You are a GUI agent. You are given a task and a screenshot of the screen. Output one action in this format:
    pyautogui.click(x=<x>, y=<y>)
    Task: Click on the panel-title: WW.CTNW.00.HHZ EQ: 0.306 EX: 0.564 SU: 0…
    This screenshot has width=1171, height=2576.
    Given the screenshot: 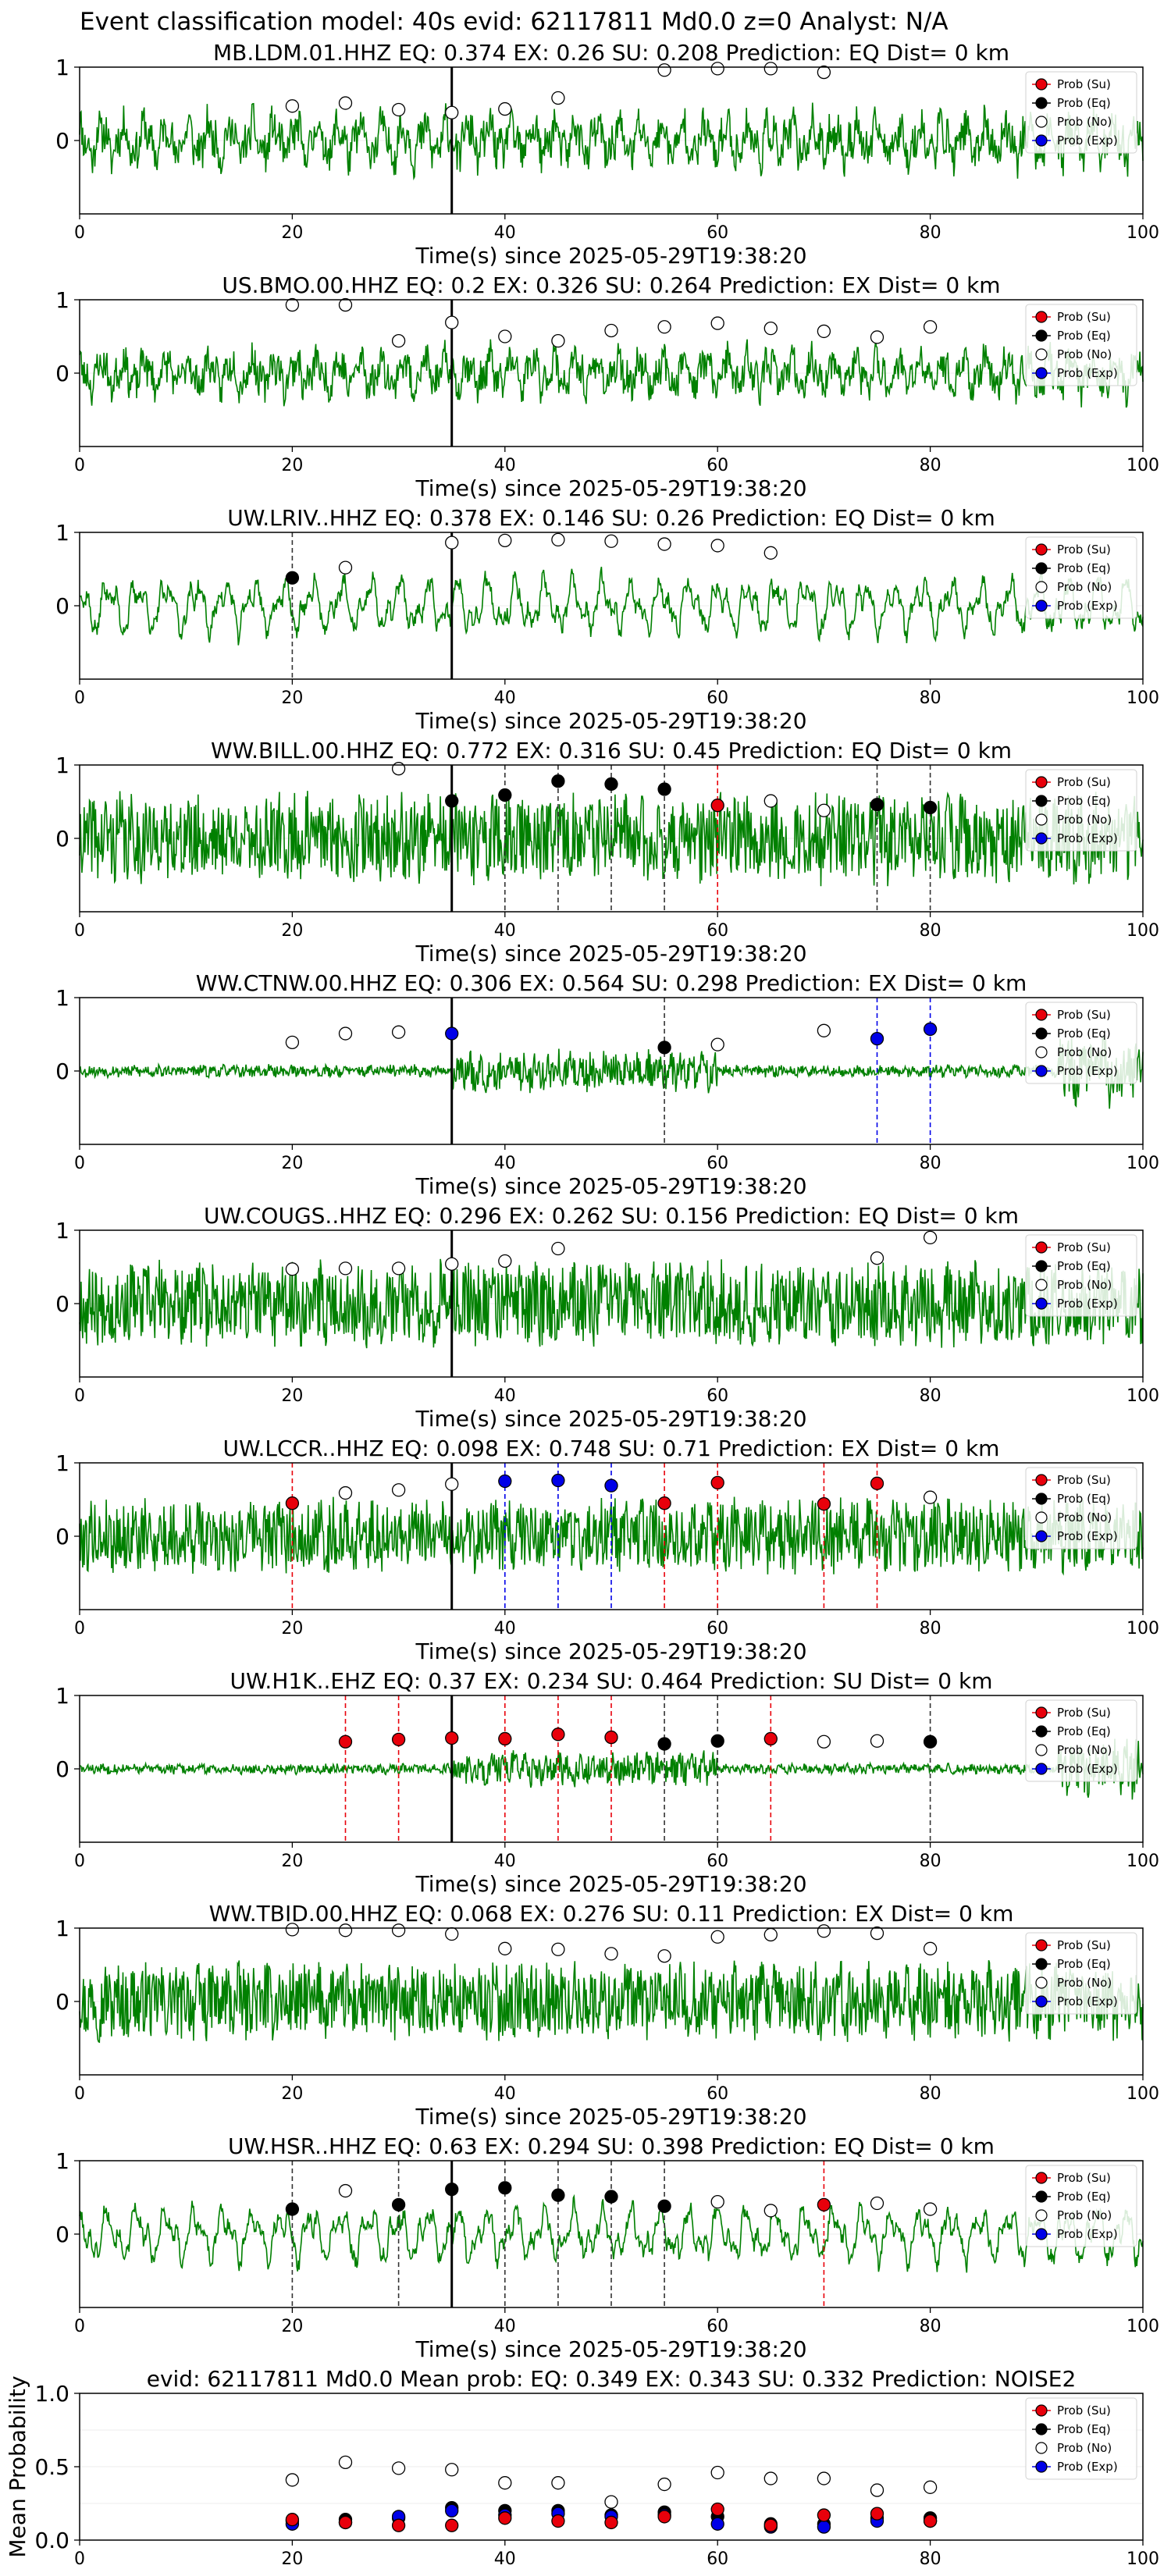 What is the action you would take?
    pyautogui.click(x=611, y=983)
    